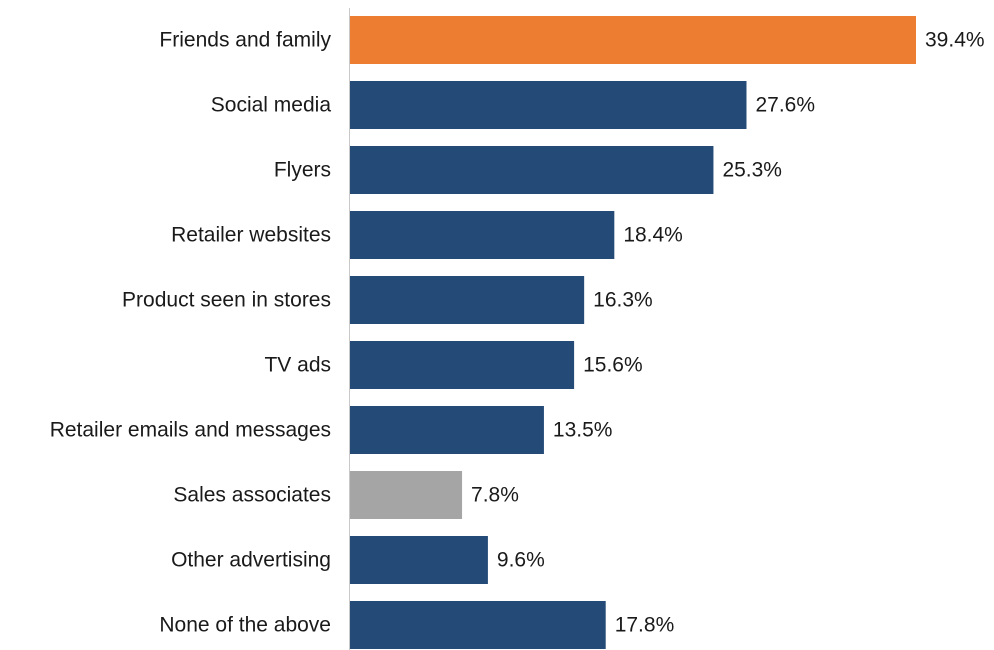  What do you see at coordinates (583, 430) in the screenshot?
I see `value-label: 13.5%` at bounding box center [583, 430].